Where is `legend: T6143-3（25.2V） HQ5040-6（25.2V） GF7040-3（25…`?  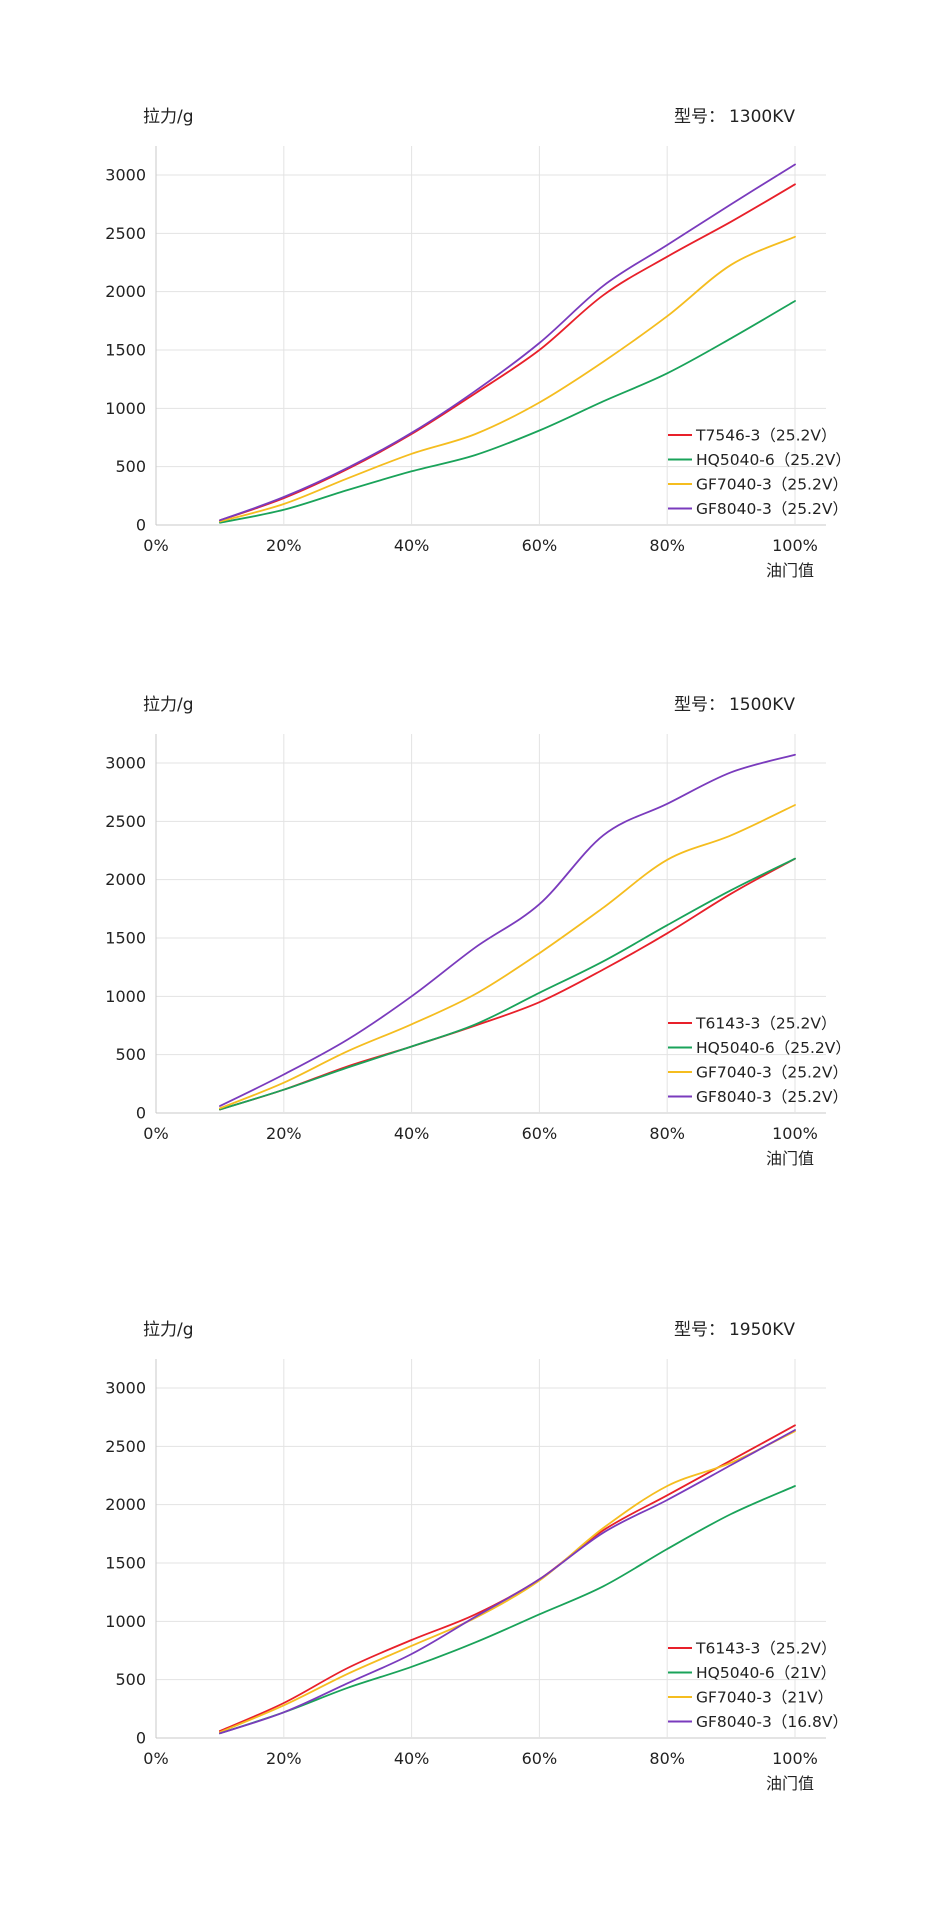
legend: T6143-3（25.2V） HQ5040-6（25.2V） GF7040-3（25… is located at coordinates (759, 1060).